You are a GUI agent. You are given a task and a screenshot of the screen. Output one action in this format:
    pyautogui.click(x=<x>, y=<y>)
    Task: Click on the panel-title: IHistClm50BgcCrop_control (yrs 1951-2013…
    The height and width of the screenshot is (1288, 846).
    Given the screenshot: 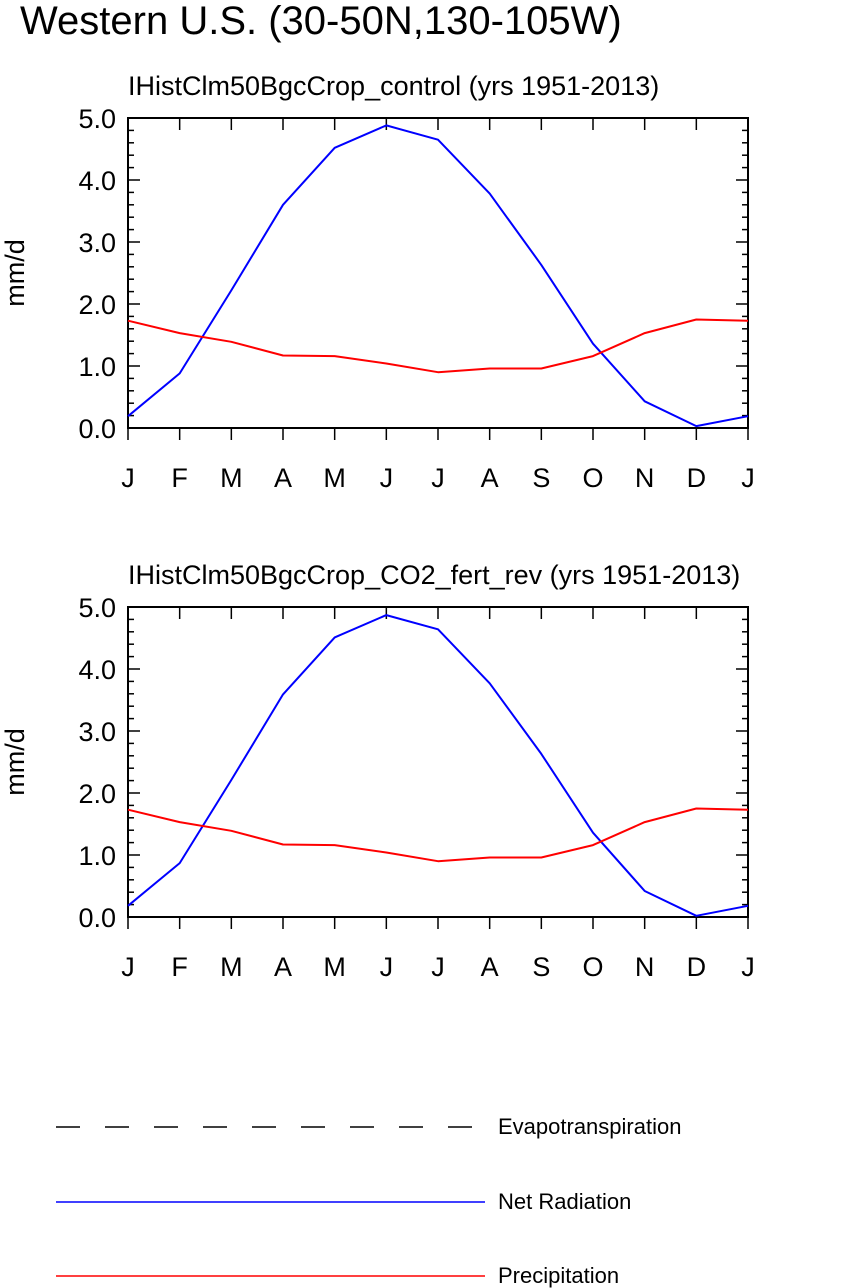 What is the action you would take?
    pyautogui.click(x=393, y=86)
    